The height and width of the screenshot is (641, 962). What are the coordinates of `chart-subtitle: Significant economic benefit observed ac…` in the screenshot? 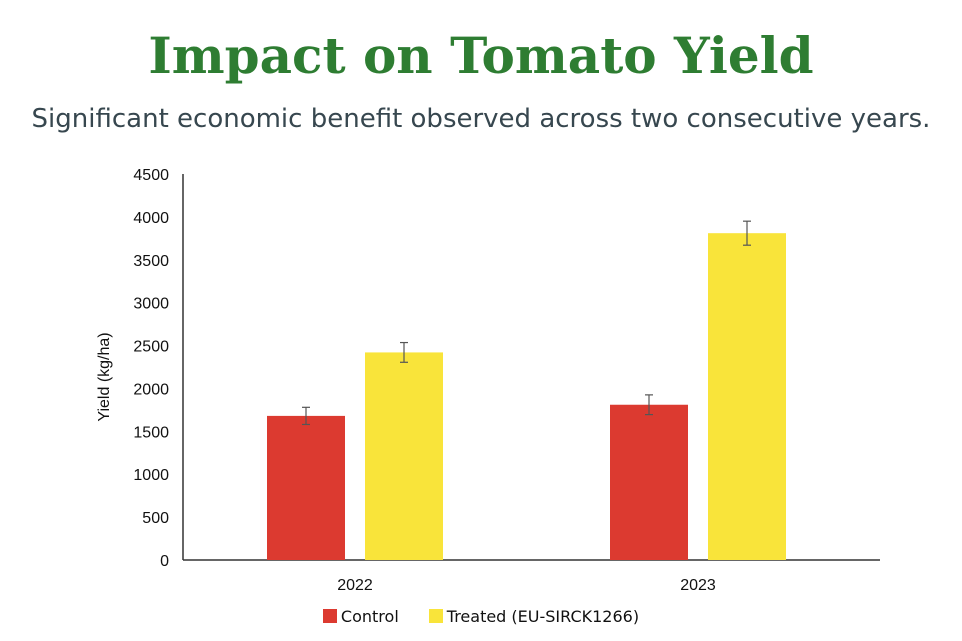 It's located at (481, 119).